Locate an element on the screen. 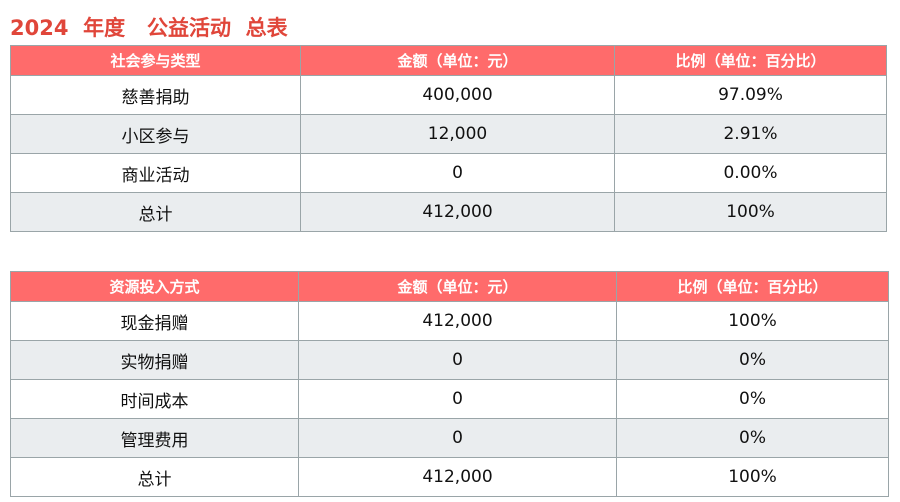 The height and width of the screenshot is (502, 900). cell-label: 商业活动 is located at coordinates (155, 173).